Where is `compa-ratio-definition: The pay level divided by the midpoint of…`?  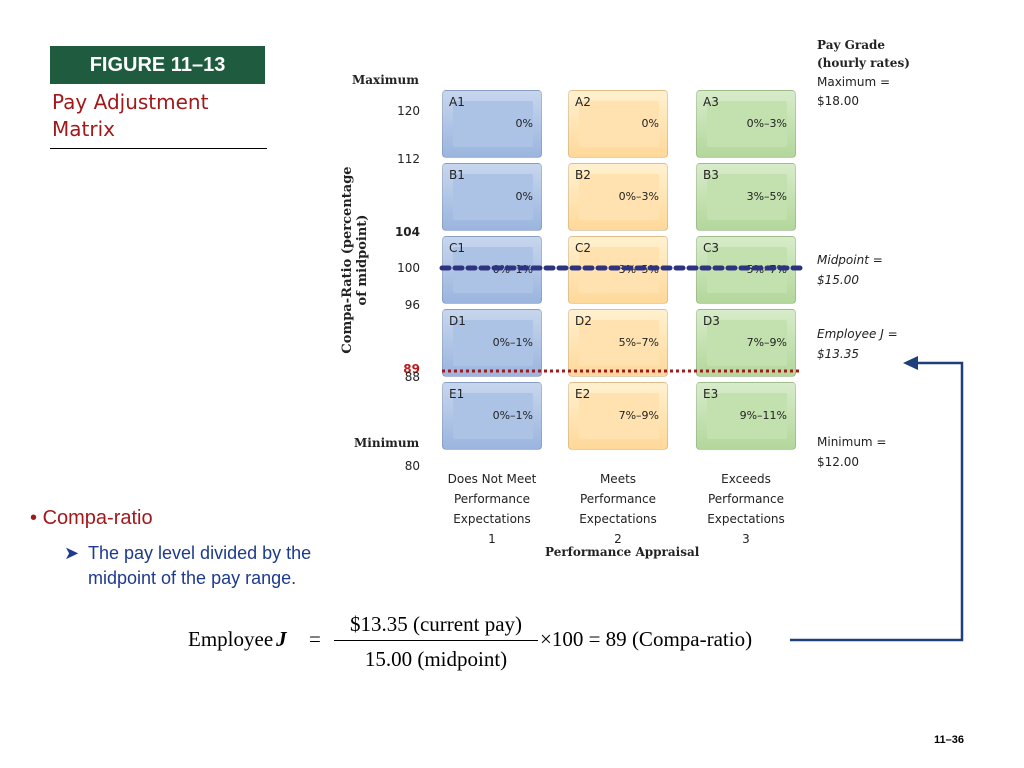
compa-ratio-definition: The pay level divided by the midpoint of… is located at coordinates (200, 565).